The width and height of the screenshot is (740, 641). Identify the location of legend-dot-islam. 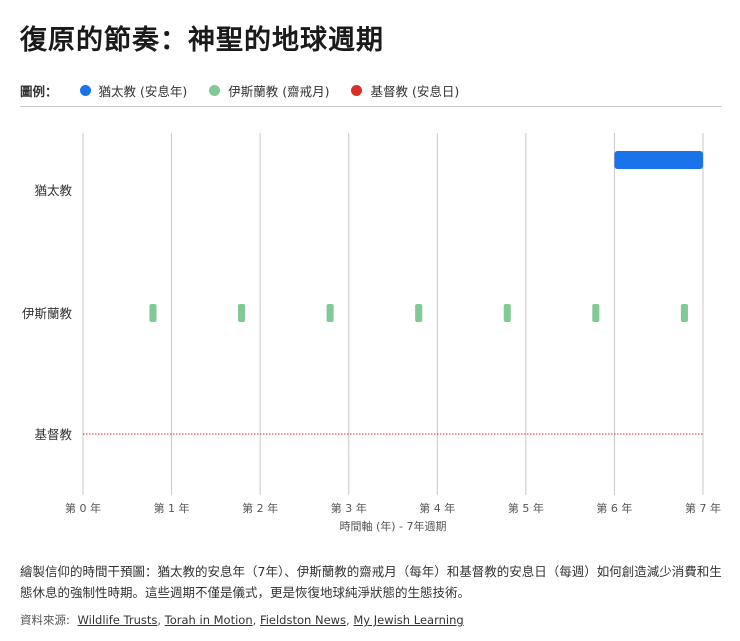
(215, 90).